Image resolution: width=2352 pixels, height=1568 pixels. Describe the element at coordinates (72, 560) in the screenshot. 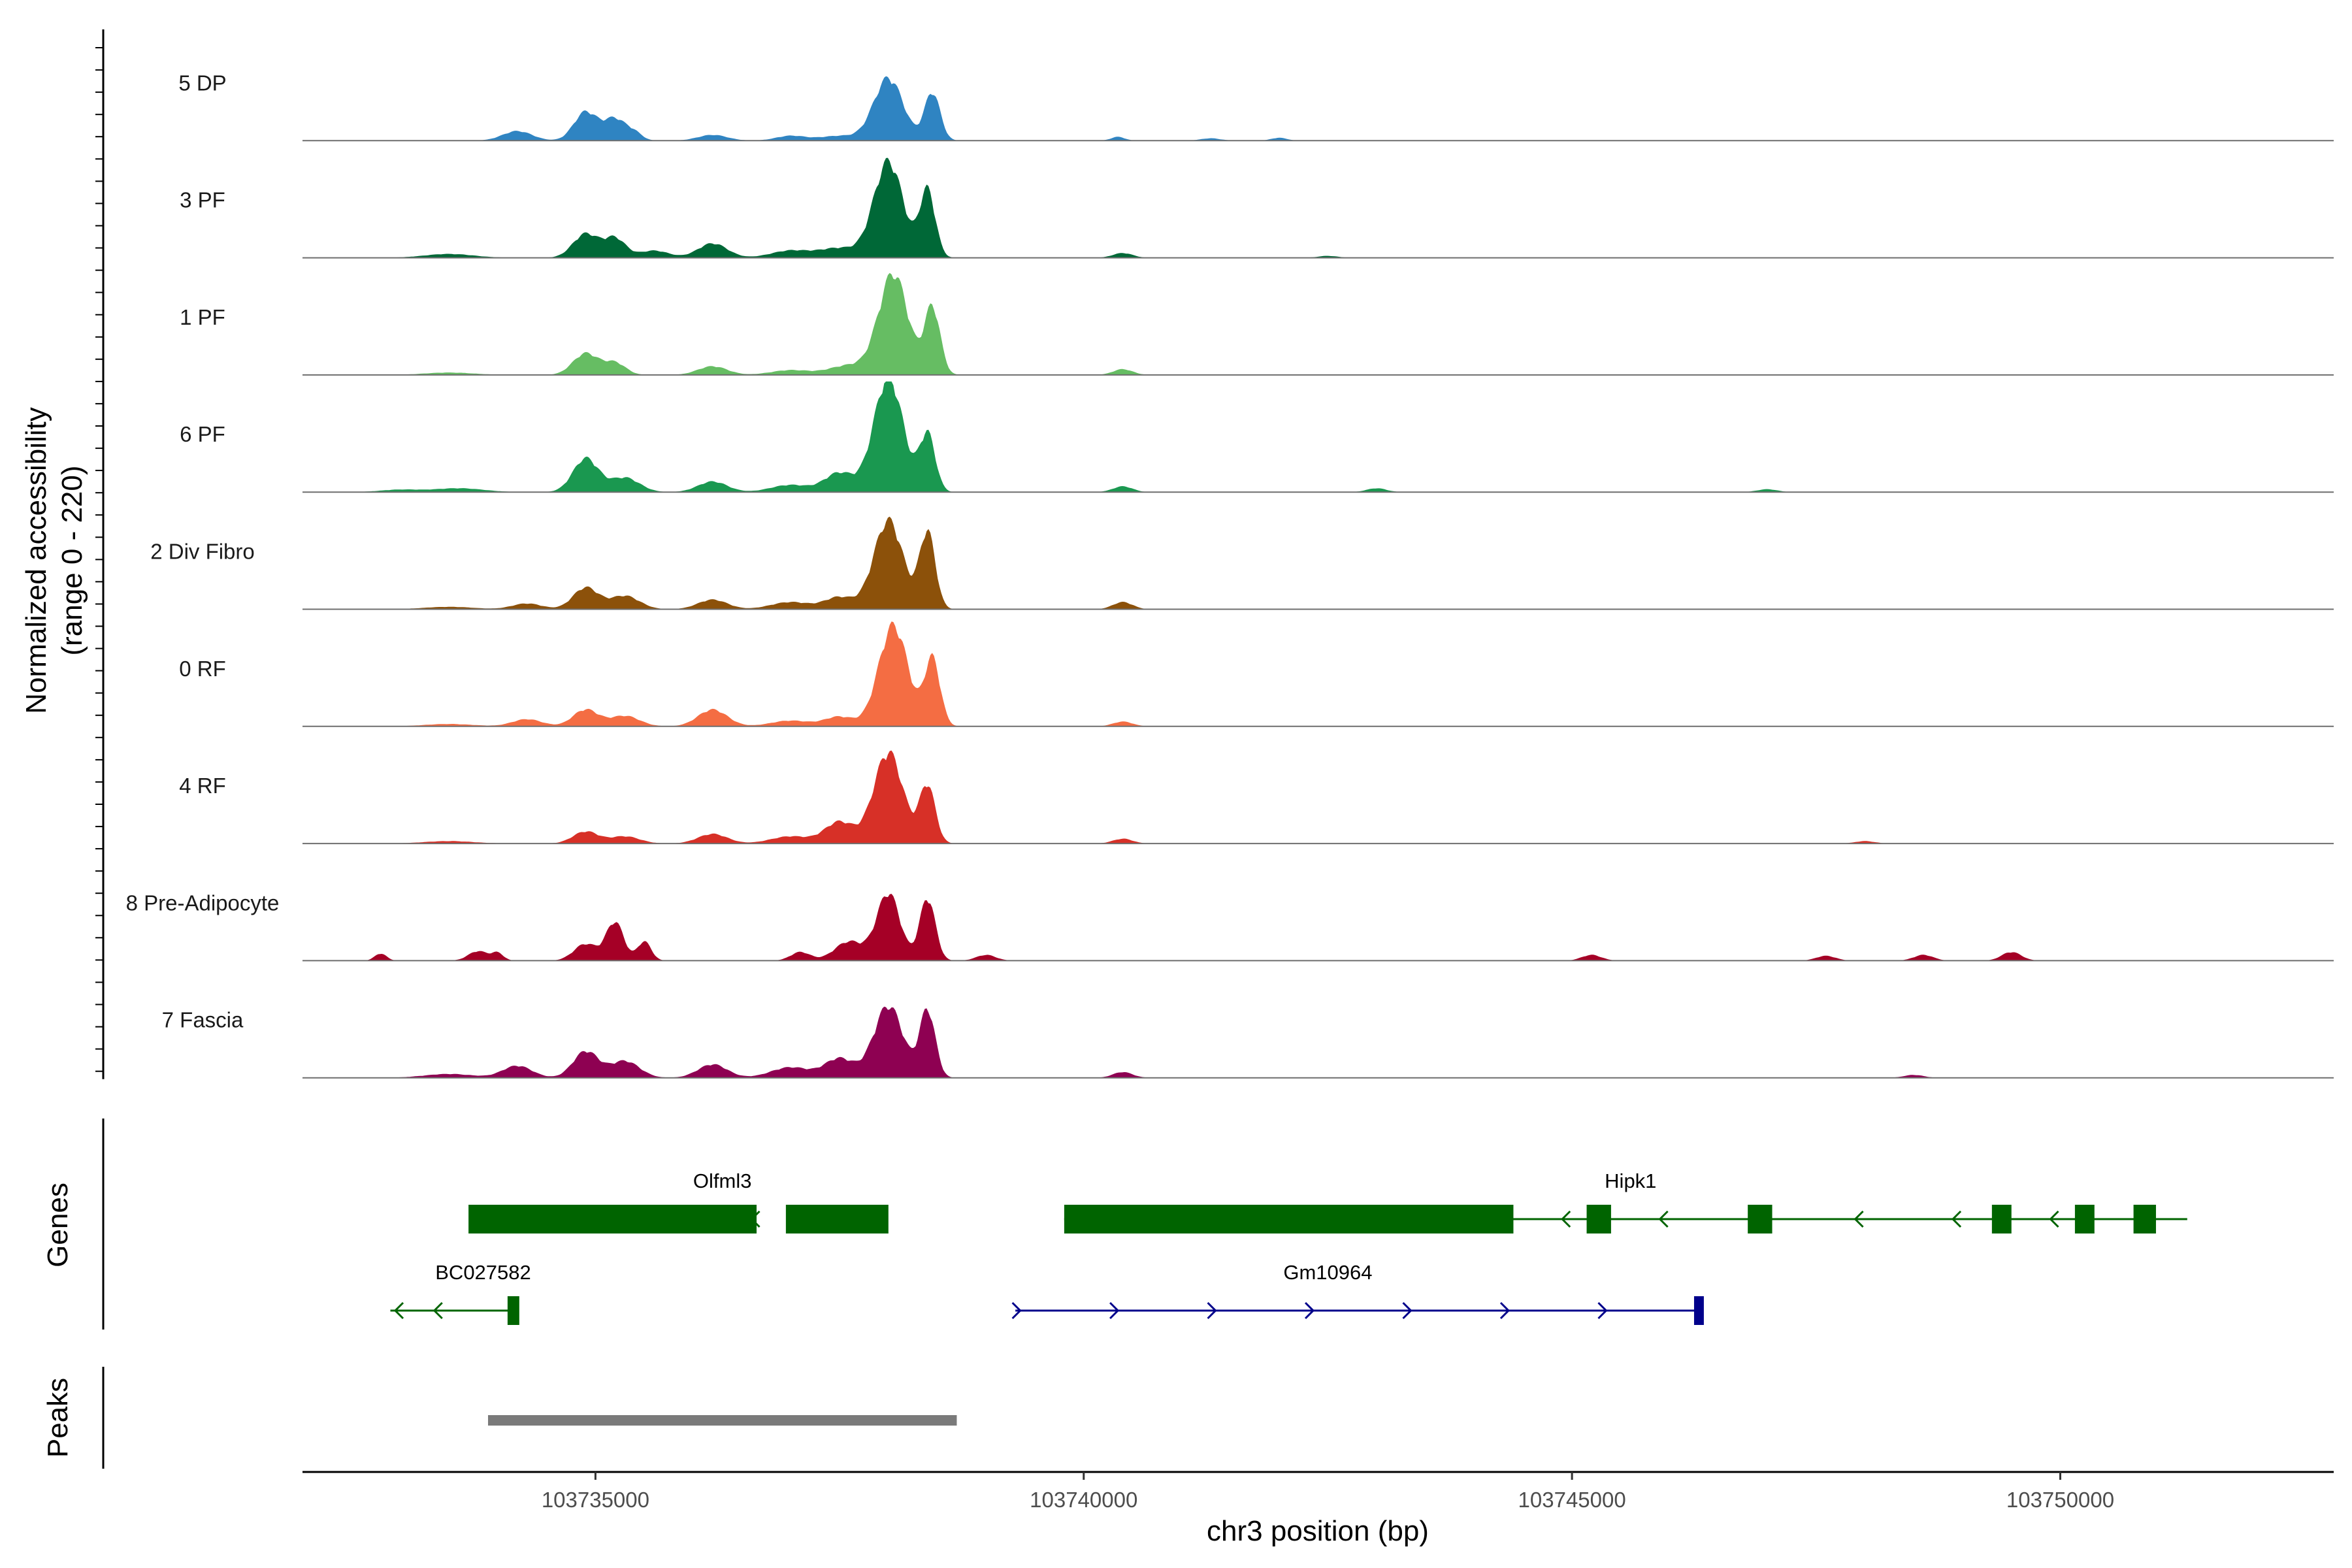

I see `y-axis-title-line2: (range 0 - 220)` at that location.